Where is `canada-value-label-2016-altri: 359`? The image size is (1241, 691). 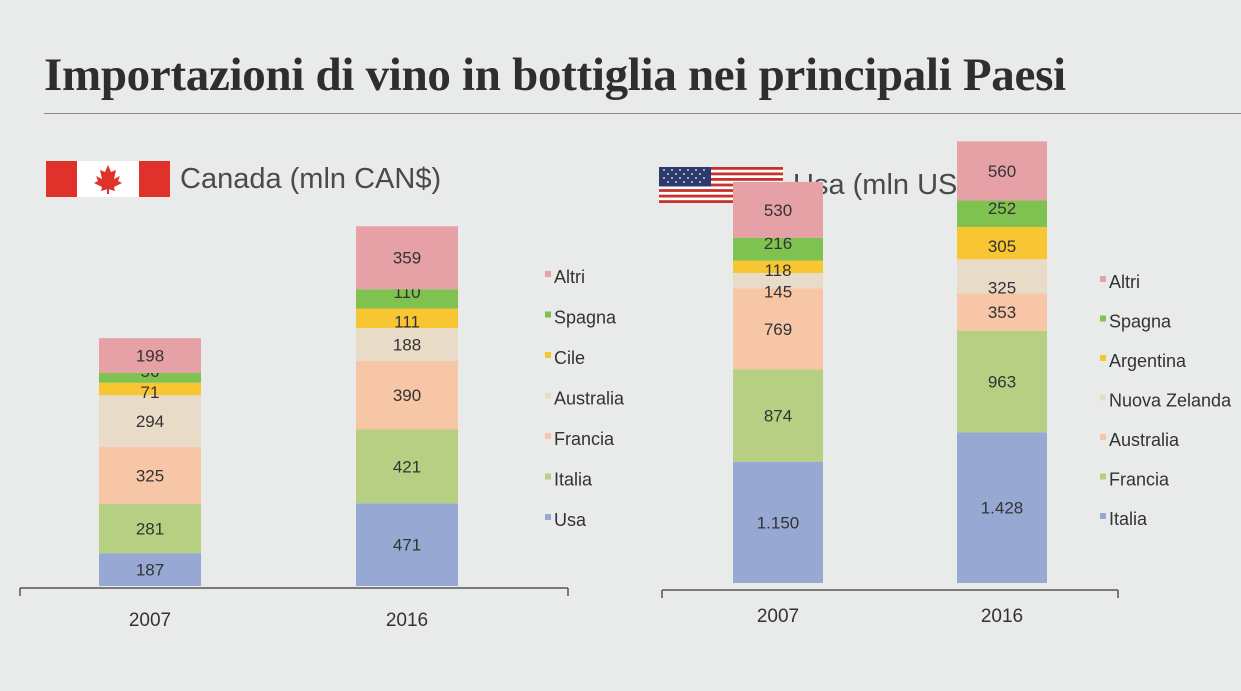 canada-value-label-2016-altri: 359 is located at coordinates (407, 258).